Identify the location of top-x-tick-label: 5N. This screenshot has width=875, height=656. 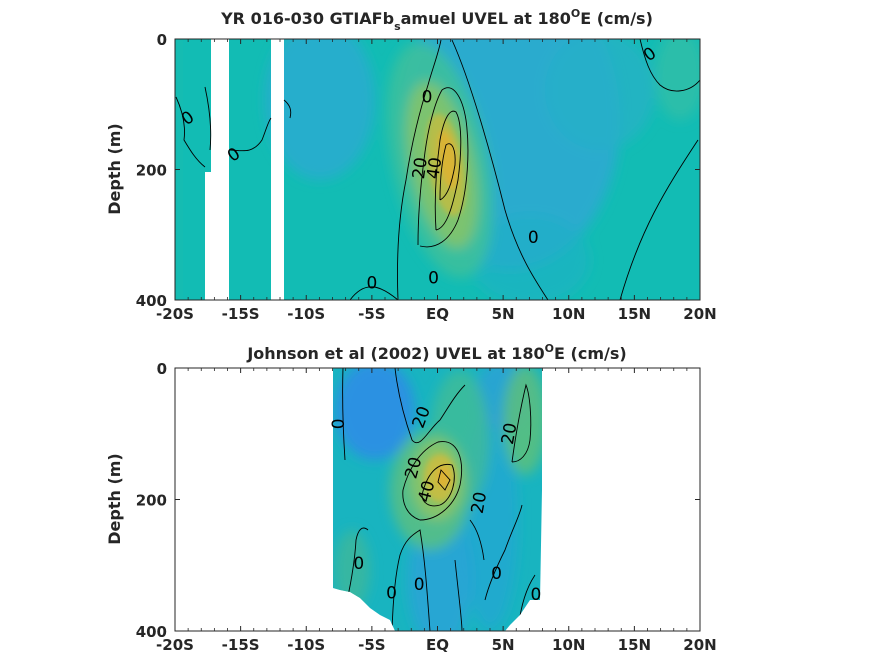
(503, 314).